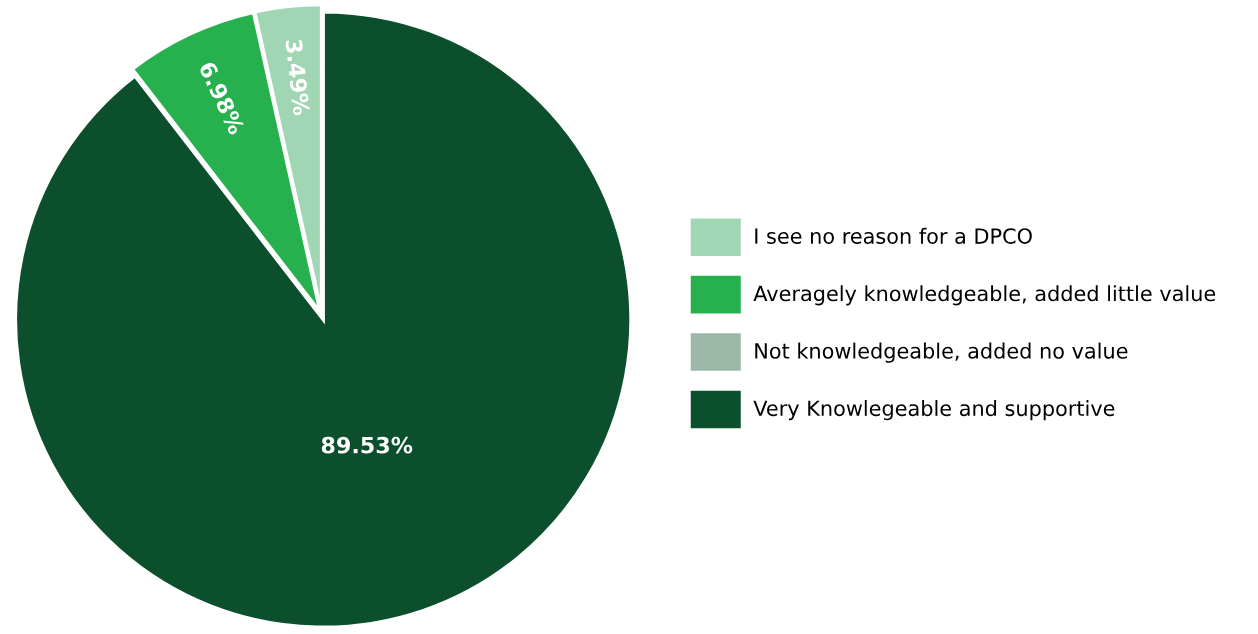  I want to click on data-label: 89.53%, so click(367, 445).